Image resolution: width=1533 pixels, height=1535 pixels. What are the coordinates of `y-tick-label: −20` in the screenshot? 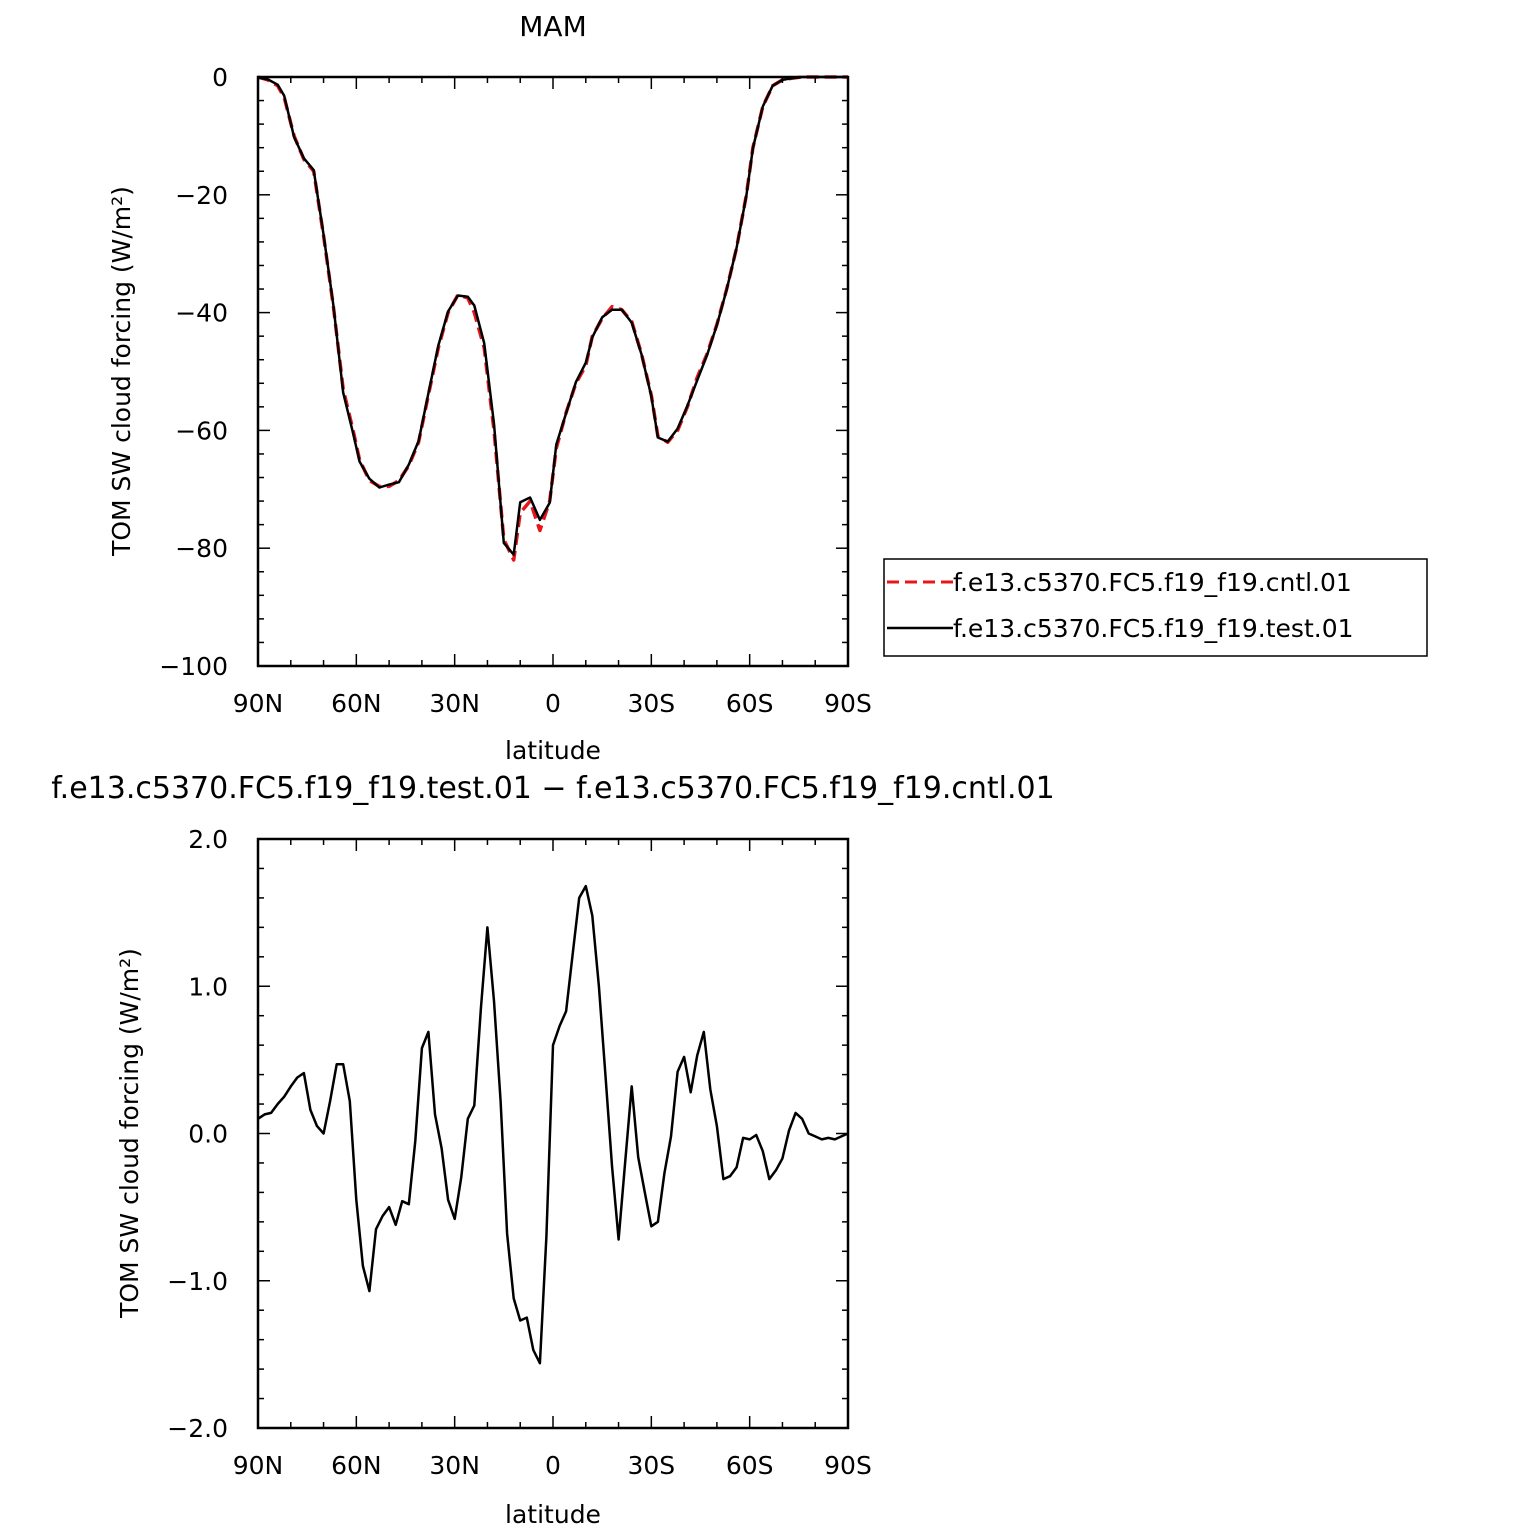 It's located at (201, 195).